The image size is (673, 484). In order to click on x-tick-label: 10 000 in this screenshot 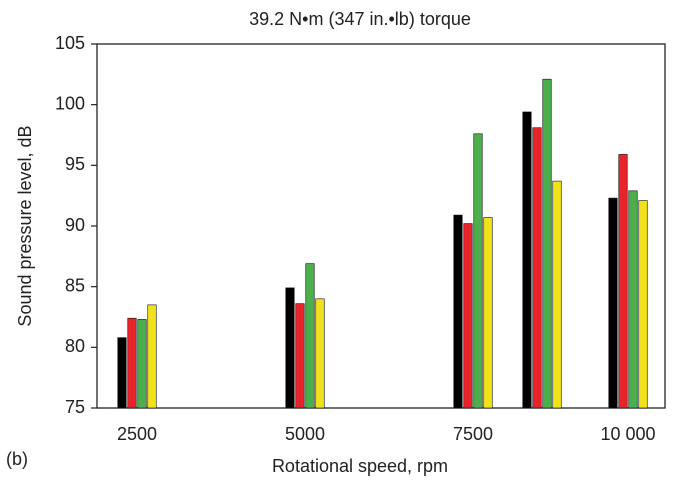, I will do `click(627, 434)`.